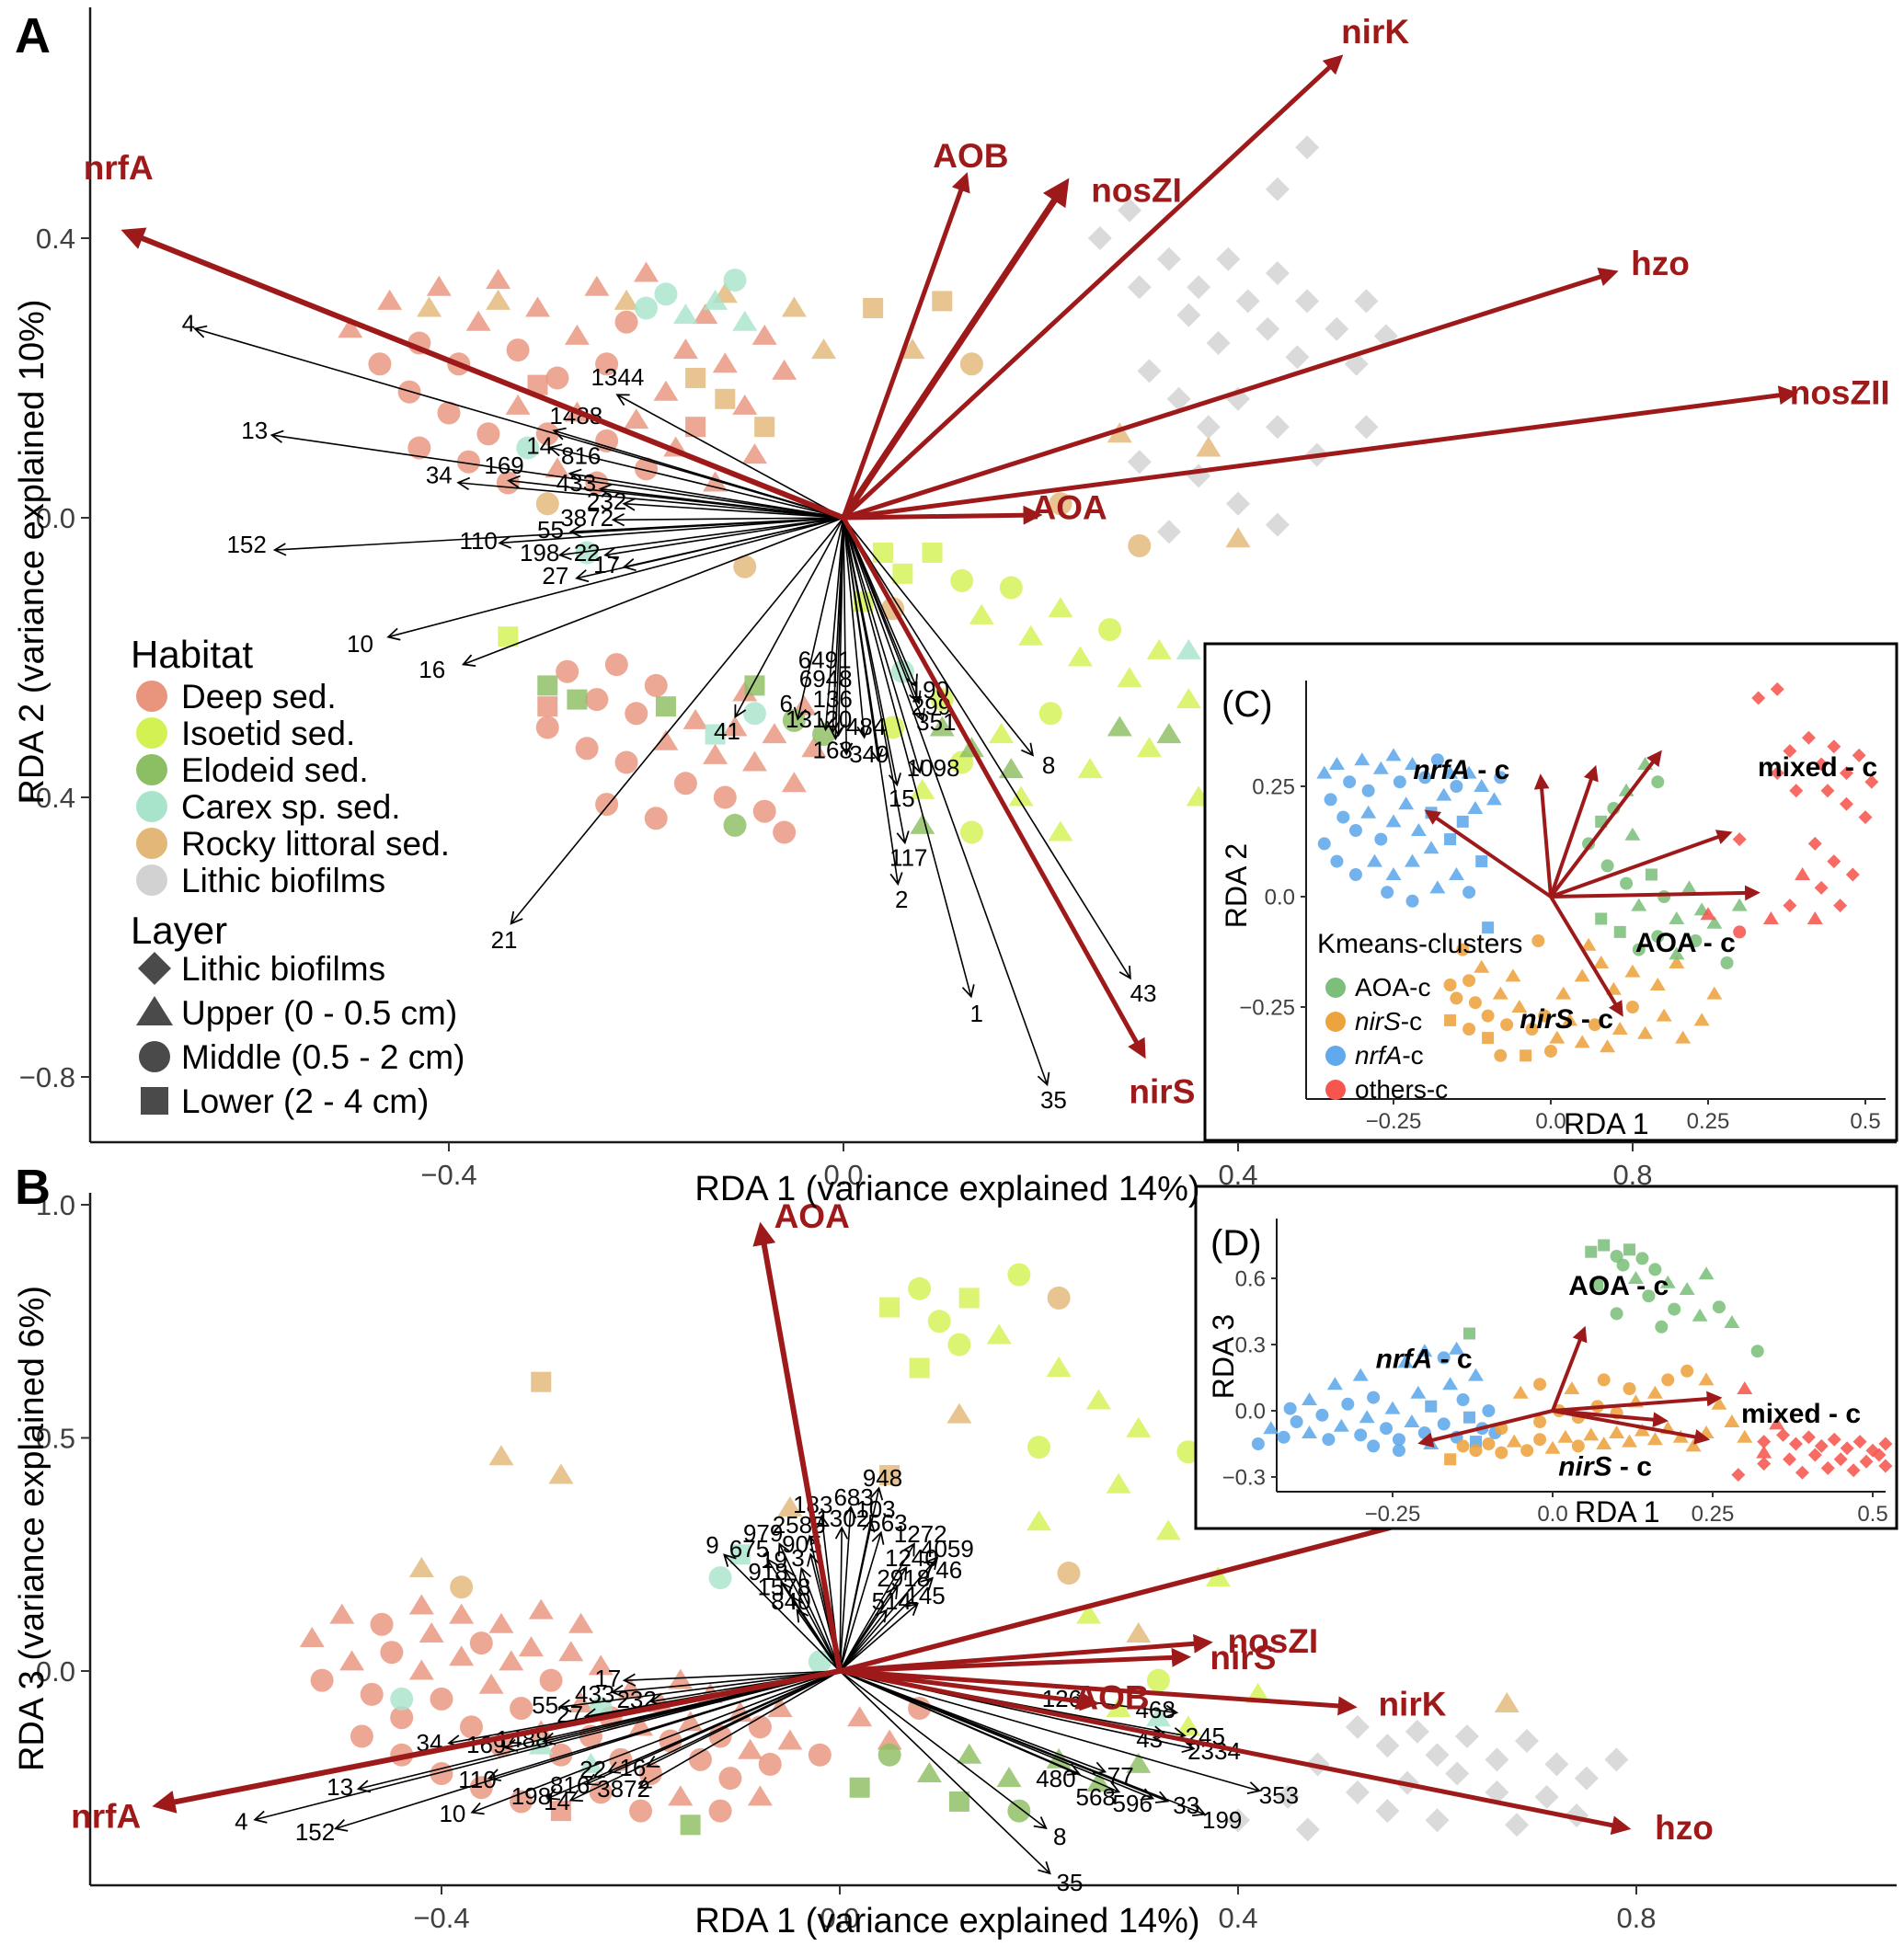 The image size is (1904, 1946). Describe the element at coordinates (1617, 1511) in the screenshot. I see `inset-d-x-axis-title: RDA 1` at that location.